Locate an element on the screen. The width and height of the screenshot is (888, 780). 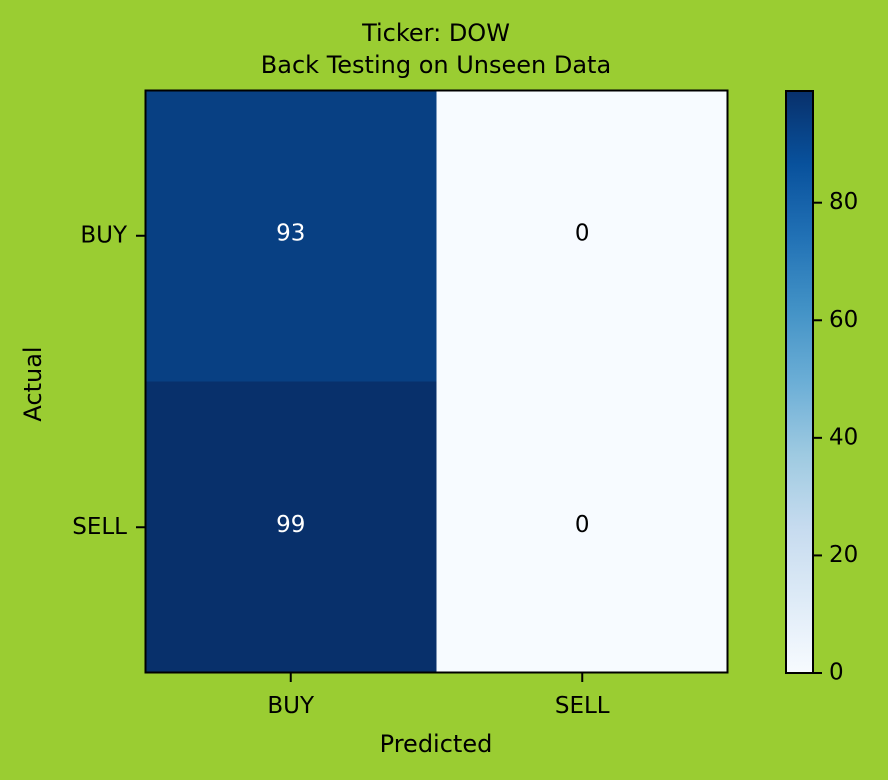
y-tick-label-0: BUY is located at coordinates (104, 235).